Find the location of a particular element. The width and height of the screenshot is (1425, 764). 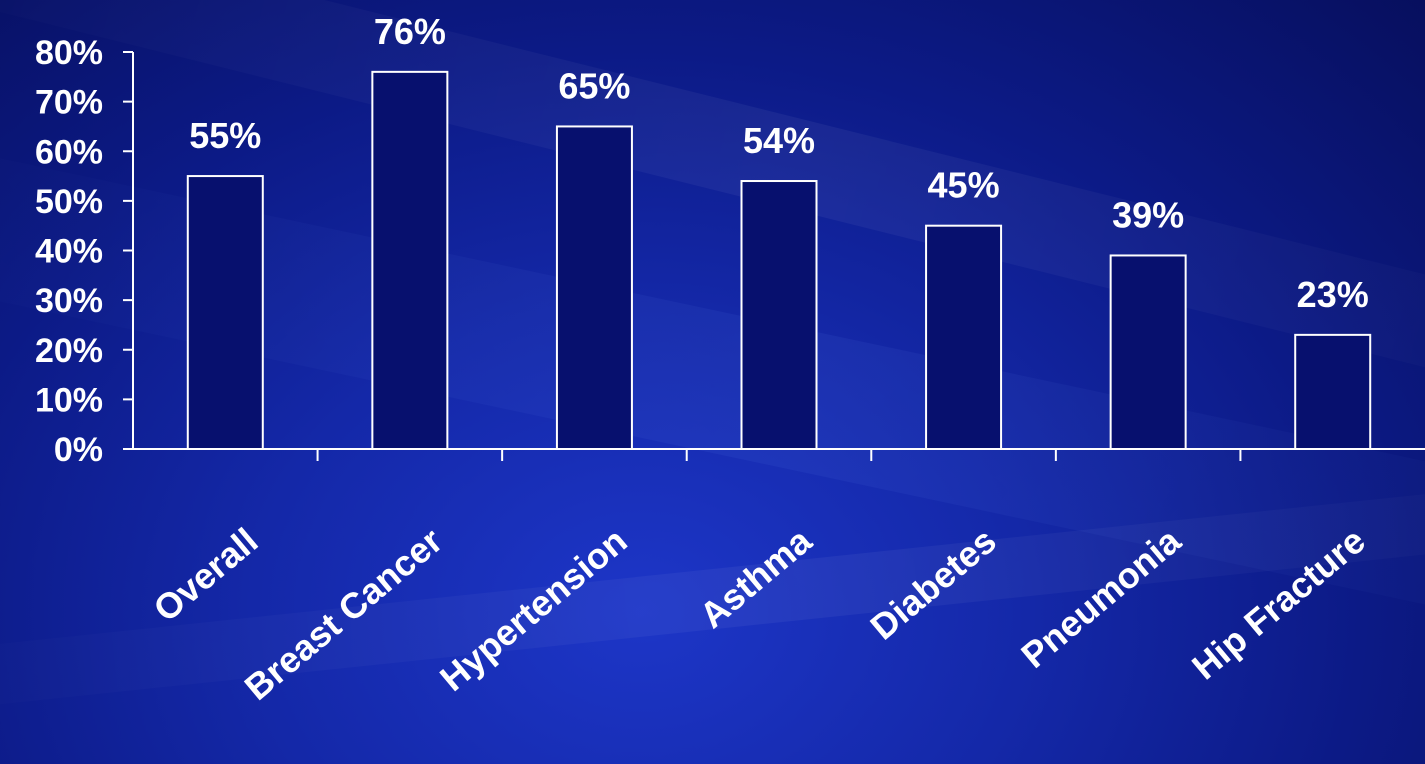

y-tick-label: 70% is located at coordinates (69, 103).